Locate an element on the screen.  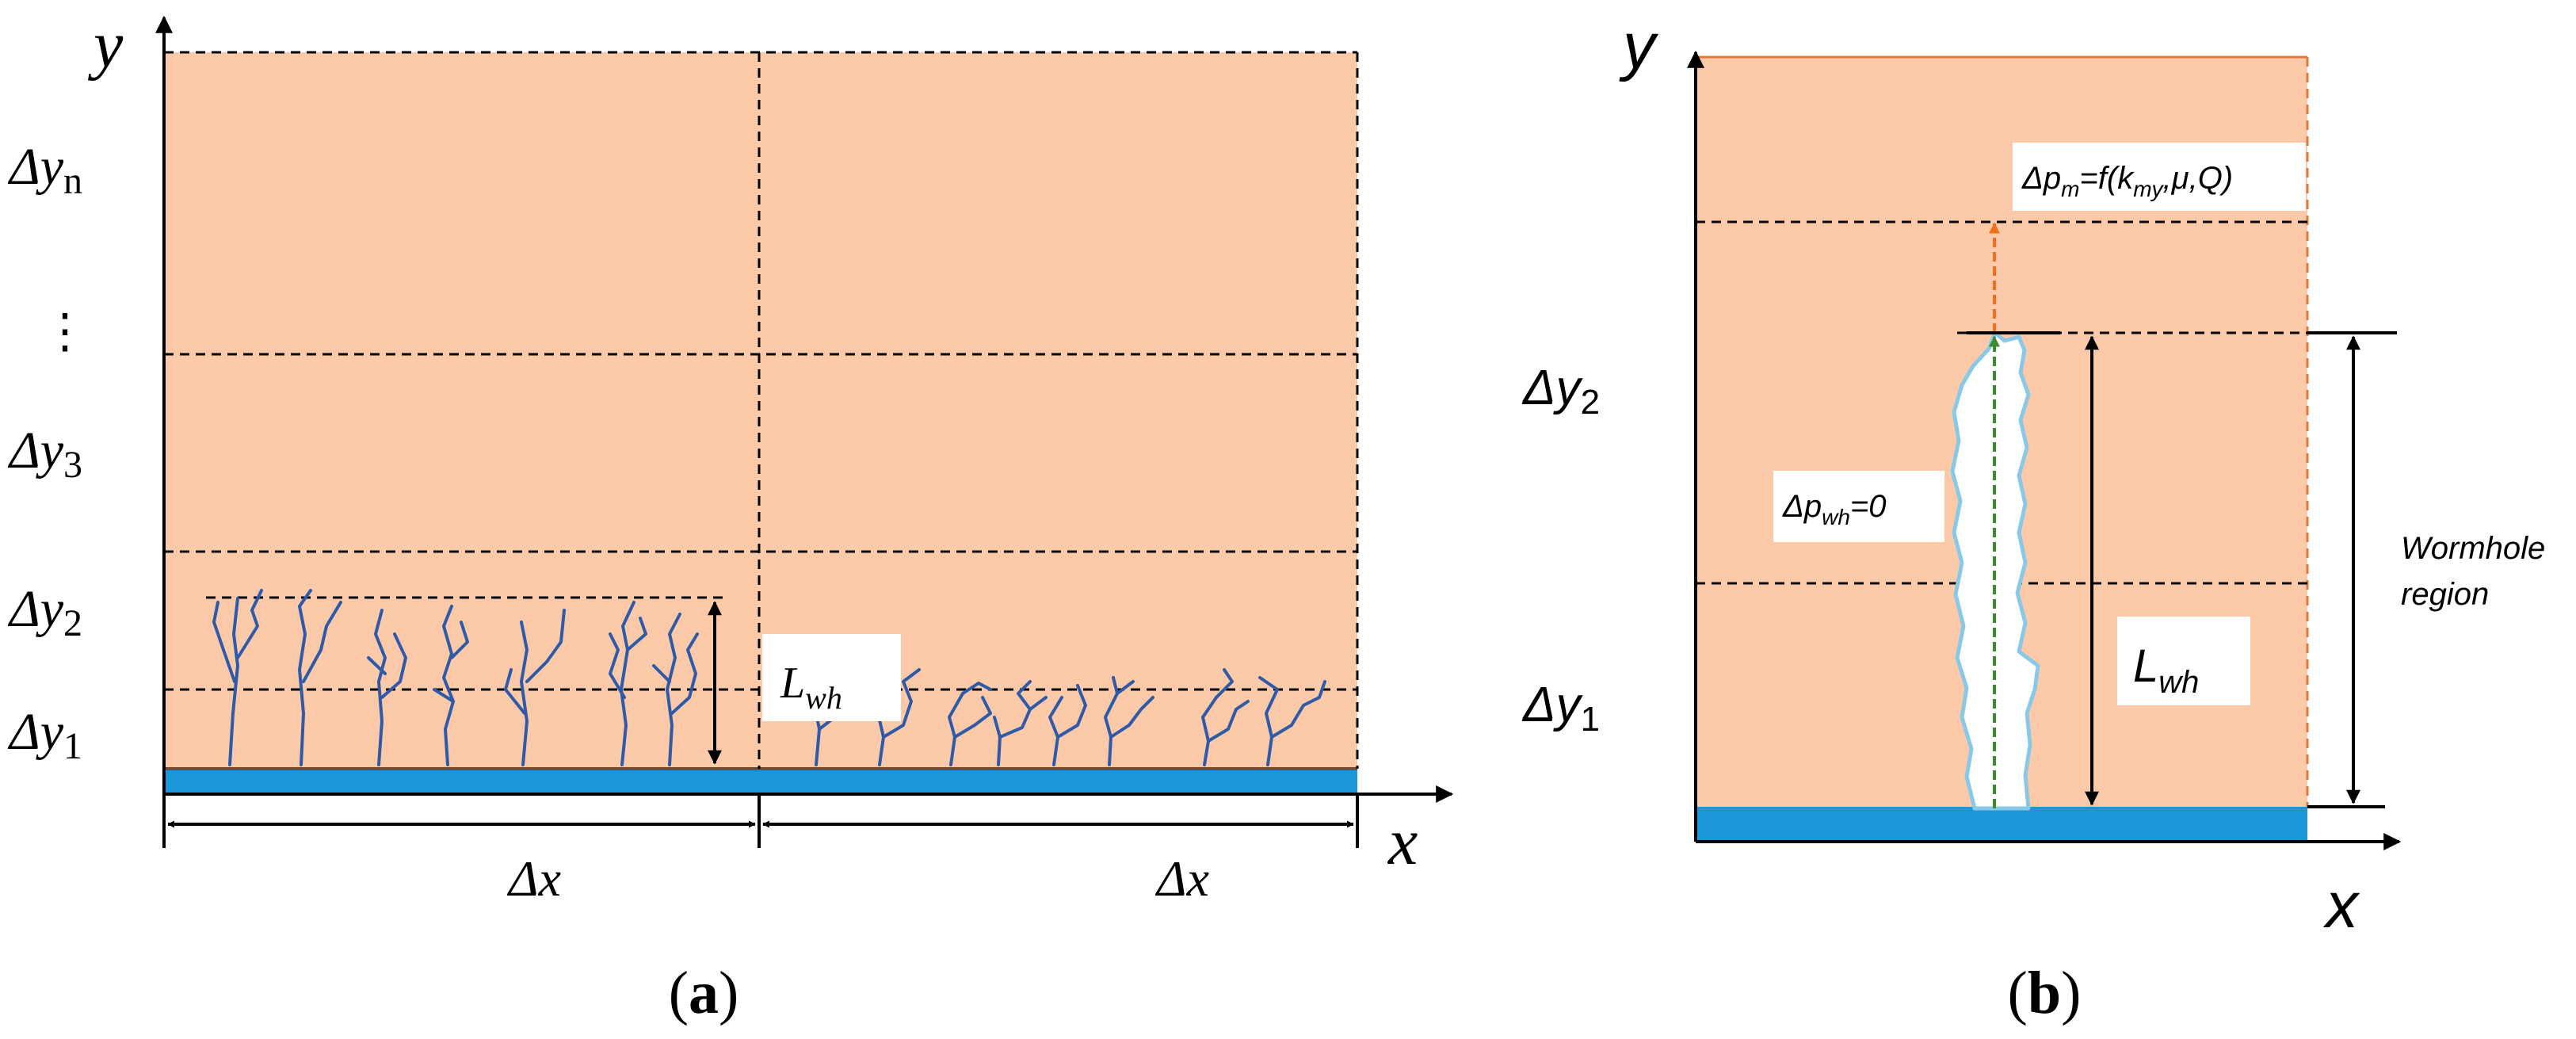
panel-b-pressure-wormhole-label: Δpwh=0 is located at coordinates (1834, 509).